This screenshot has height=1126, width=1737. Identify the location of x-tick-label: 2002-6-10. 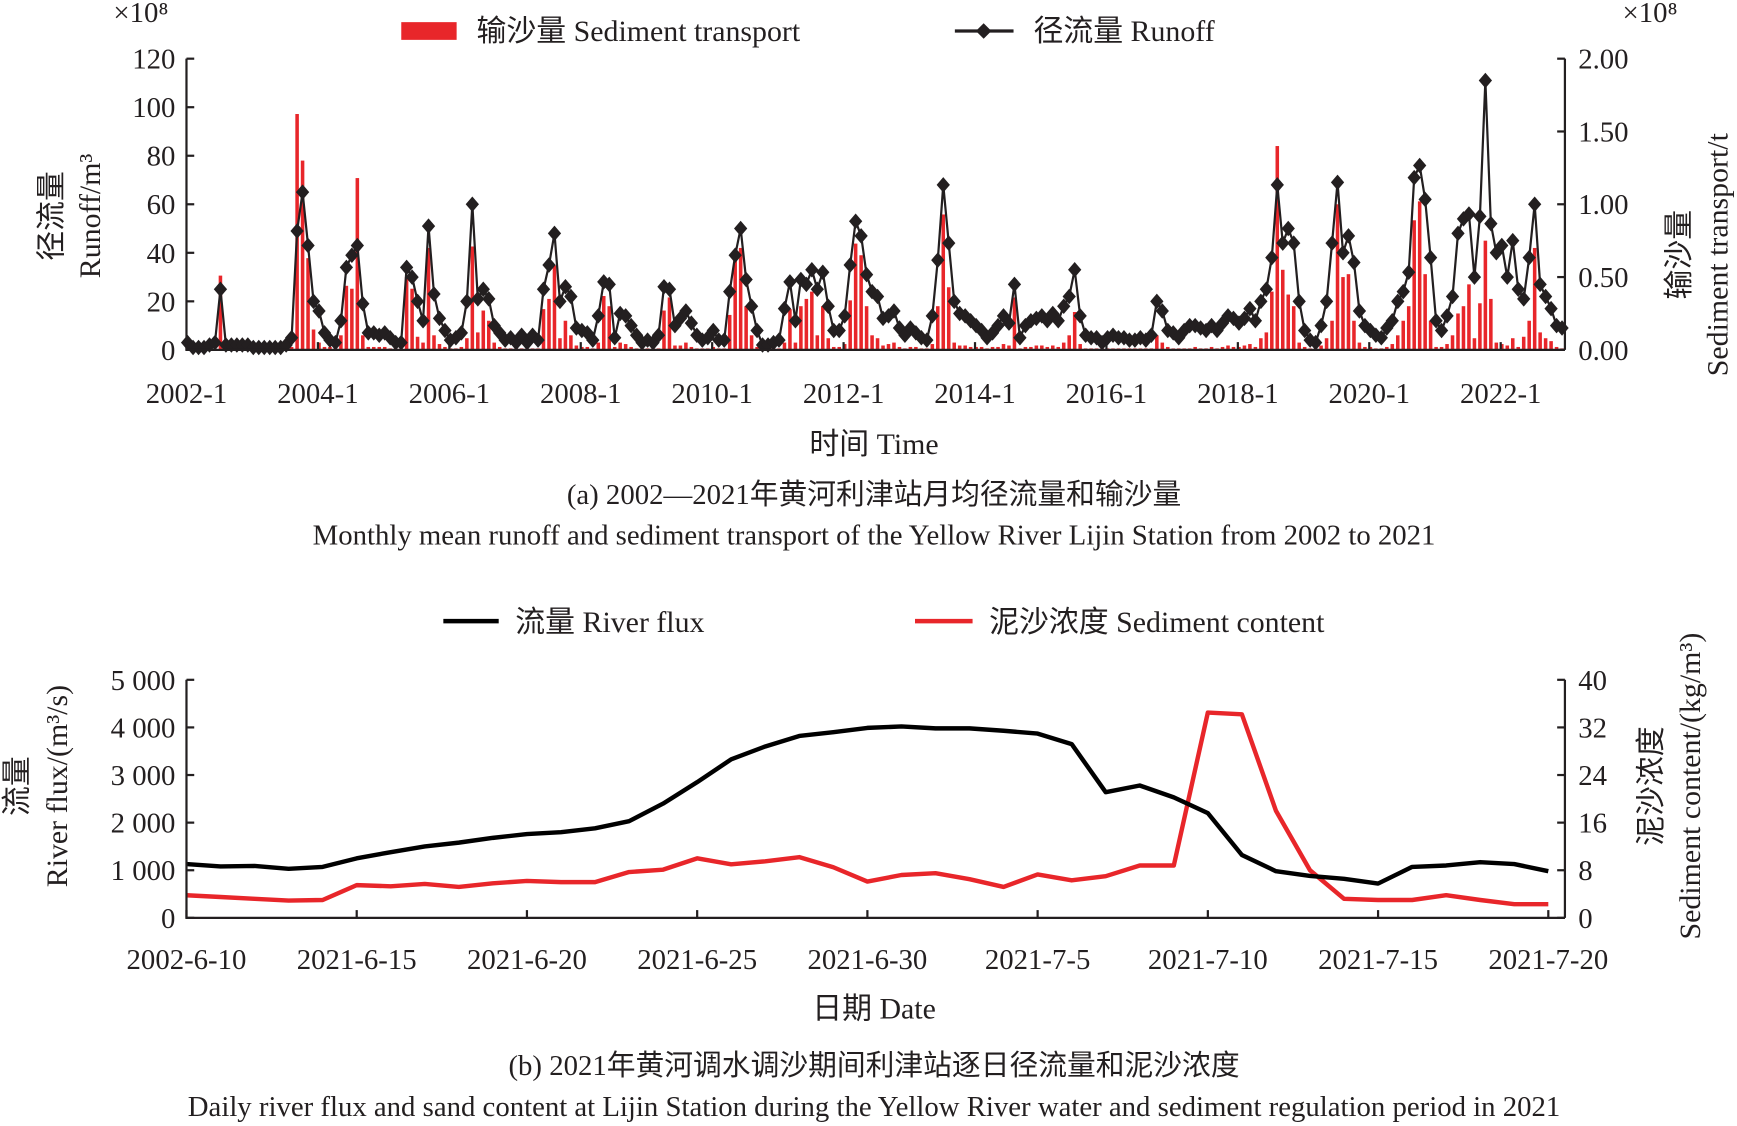
(187, 960).